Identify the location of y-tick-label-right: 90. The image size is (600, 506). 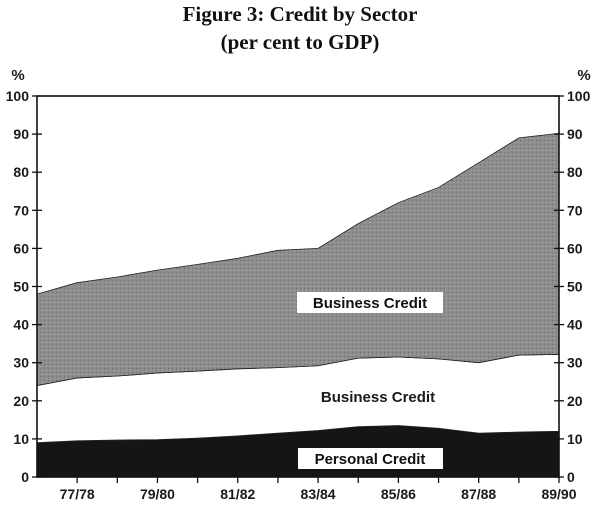
(575, 134).